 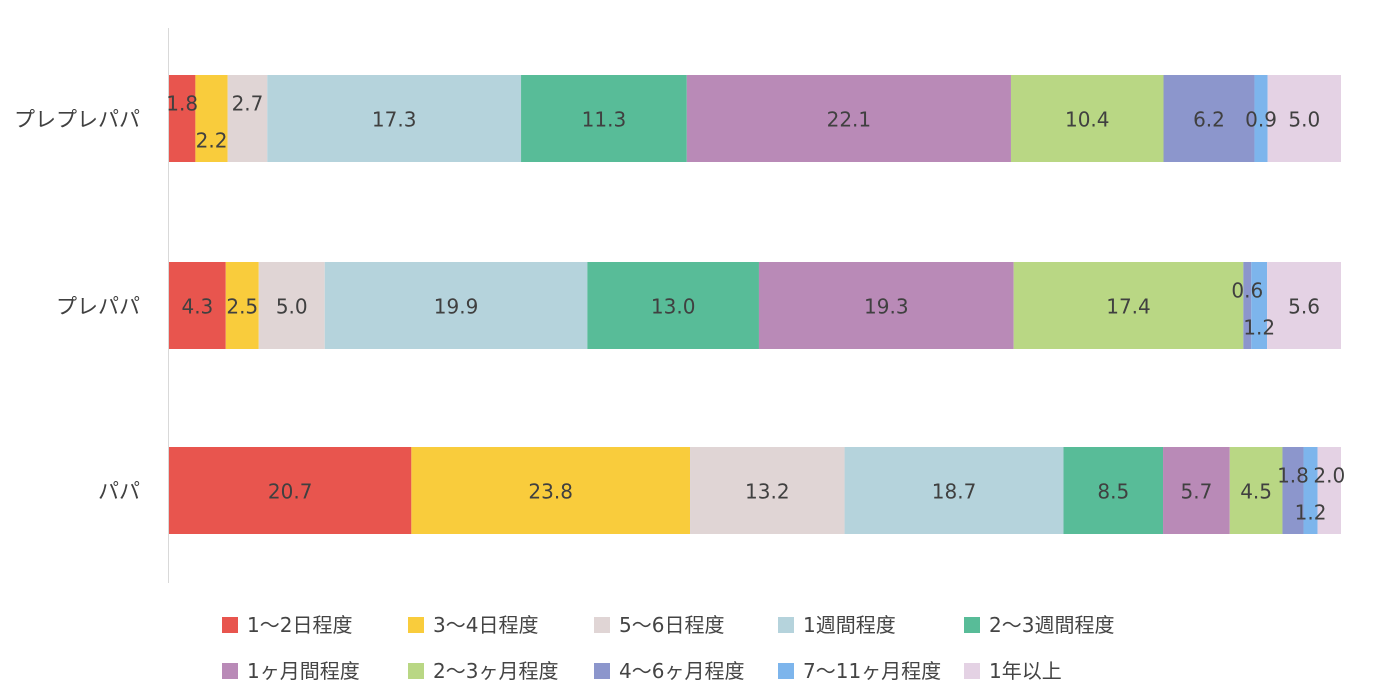 I want to click on data-label: 20.7, so click(x=290, y=492).